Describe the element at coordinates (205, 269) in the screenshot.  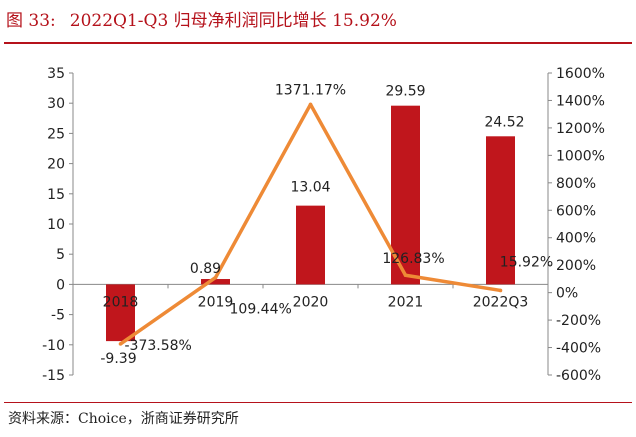
I see `bar-value-label: 0.89` at that location.